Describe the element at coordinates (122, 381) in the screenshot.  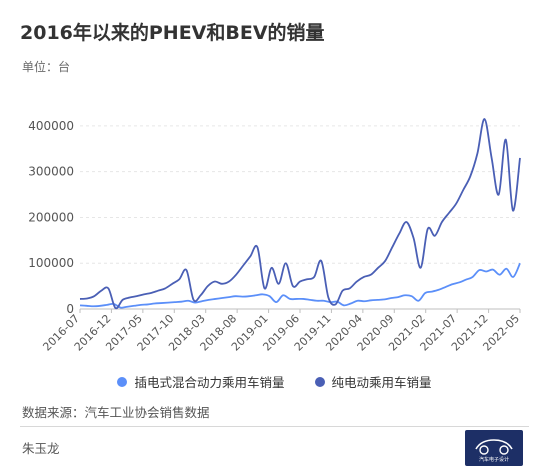
I see `legend-dot-phev-icon` at that location.